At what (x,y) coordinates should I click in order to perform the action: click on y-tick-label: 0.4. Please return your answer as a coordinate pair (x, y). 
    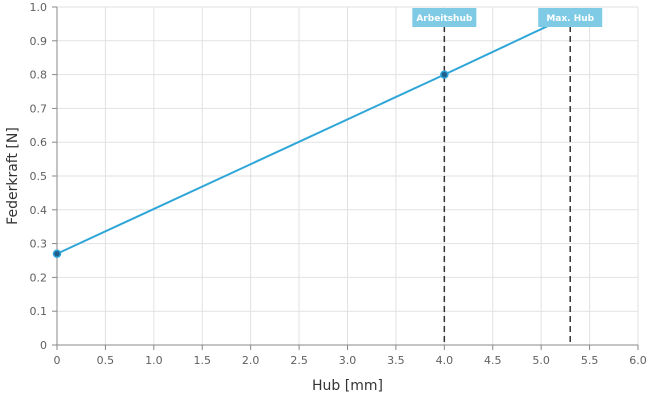
    Looking at the image, I should click on (39, 210).